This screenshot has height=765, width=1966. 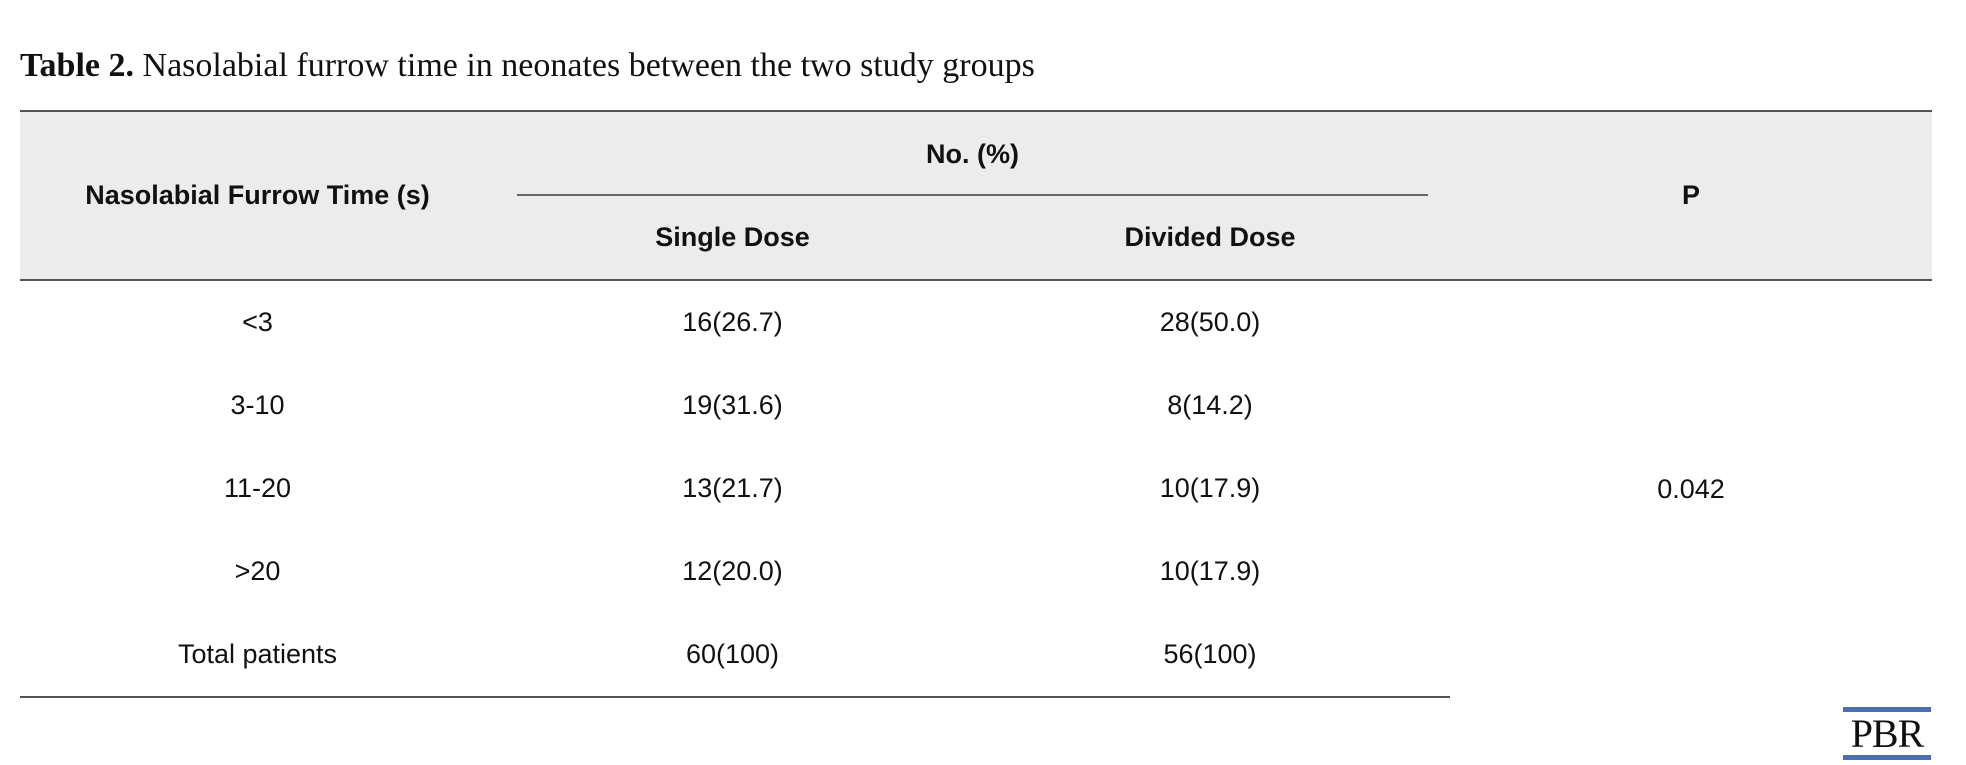 I want to click on cell-time: <3, so click(x=257, y=322).